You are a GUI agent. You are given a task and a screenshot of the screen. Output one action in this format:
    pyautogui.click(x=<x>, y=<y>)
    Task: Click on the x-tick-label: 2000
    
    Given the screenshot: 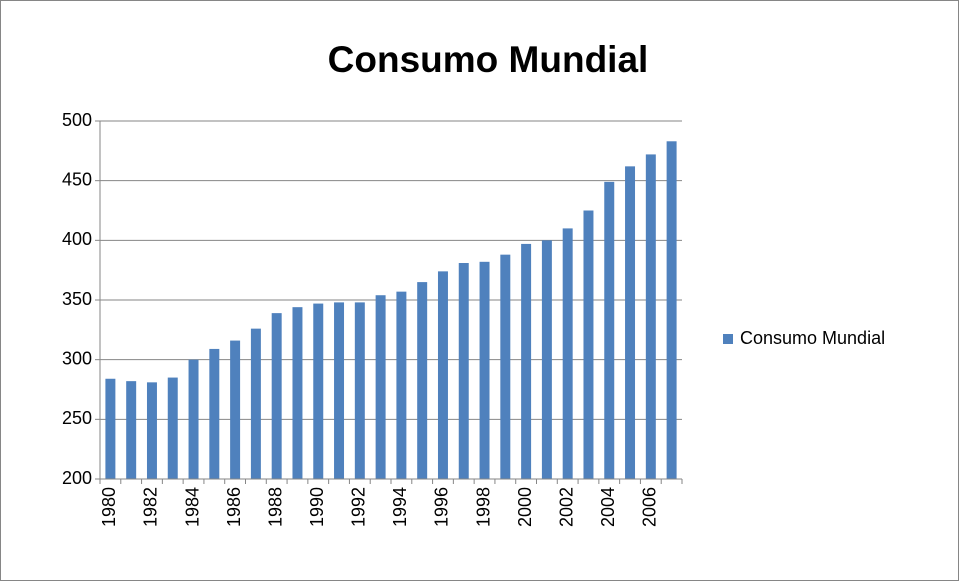 What is the action you would take?
    pyautogui.click(x=525, y=507)
    